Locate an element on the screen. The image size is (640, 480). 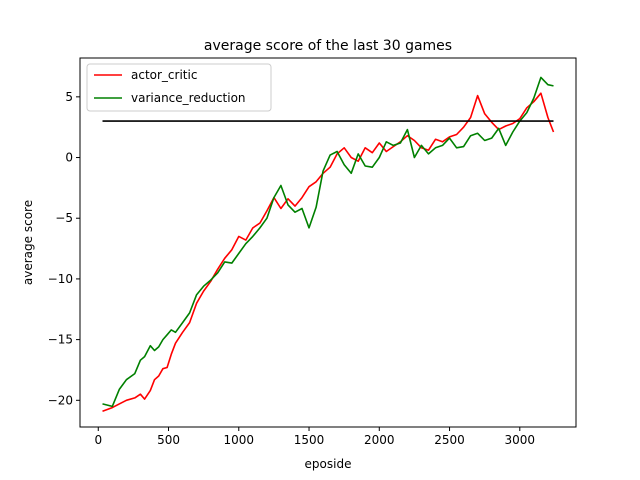
y-tick-label: −5 is located at coordinates (64, 218).